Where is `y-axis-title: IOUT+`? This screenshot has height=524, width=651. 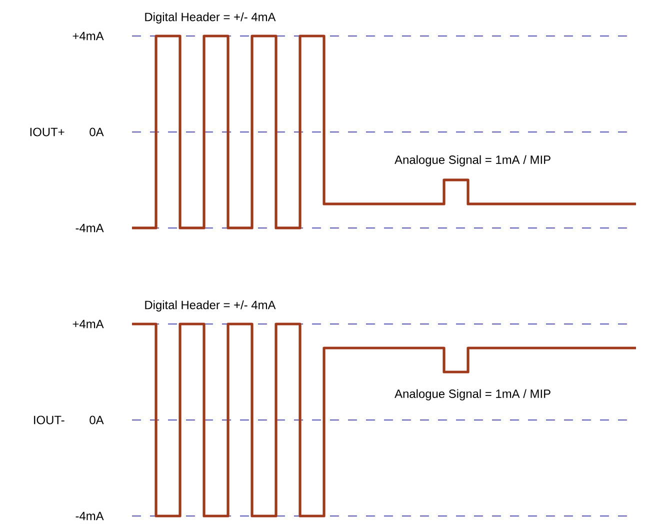
y-axis-title: IOUT+ is located at coordinates (47, 132).